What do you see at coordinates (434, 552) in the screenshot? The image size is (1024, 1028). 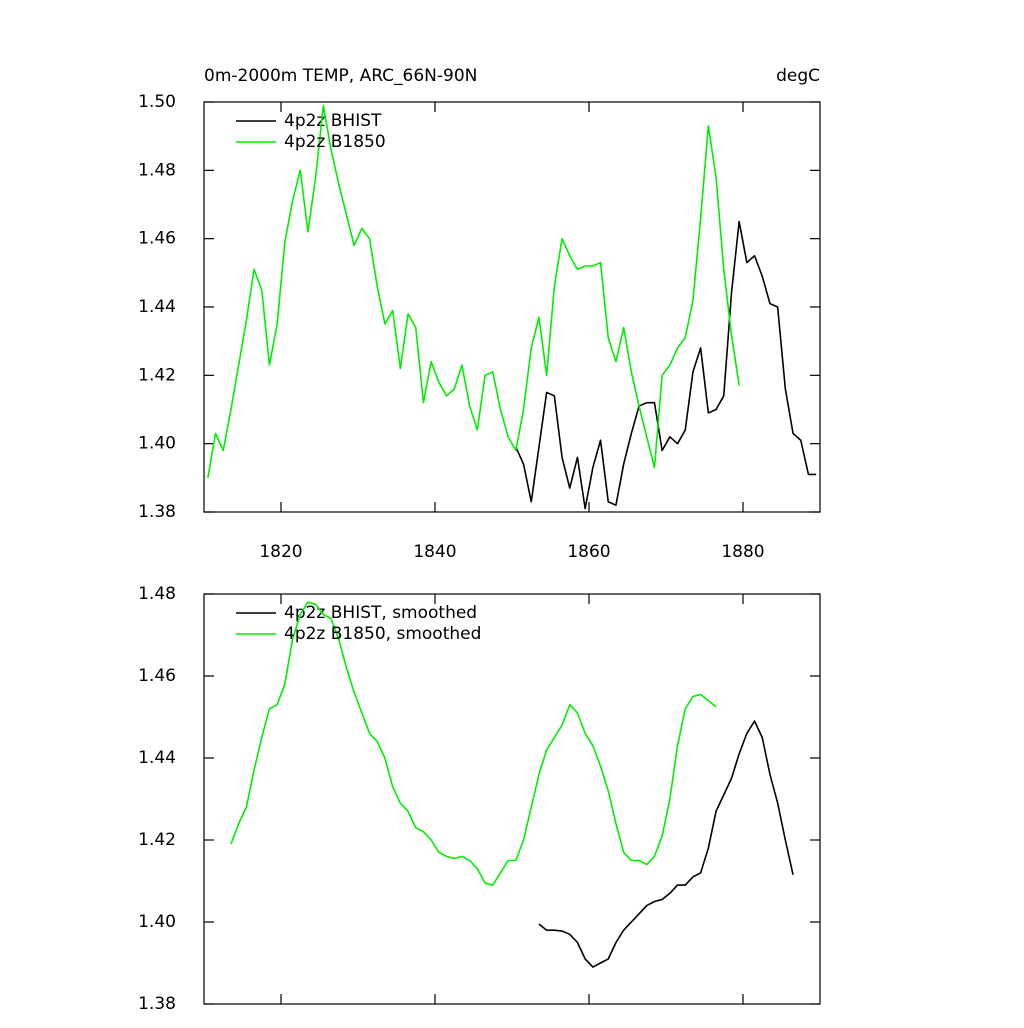 I see `x-tick-label: 1840` at bounding box center [434, 552].